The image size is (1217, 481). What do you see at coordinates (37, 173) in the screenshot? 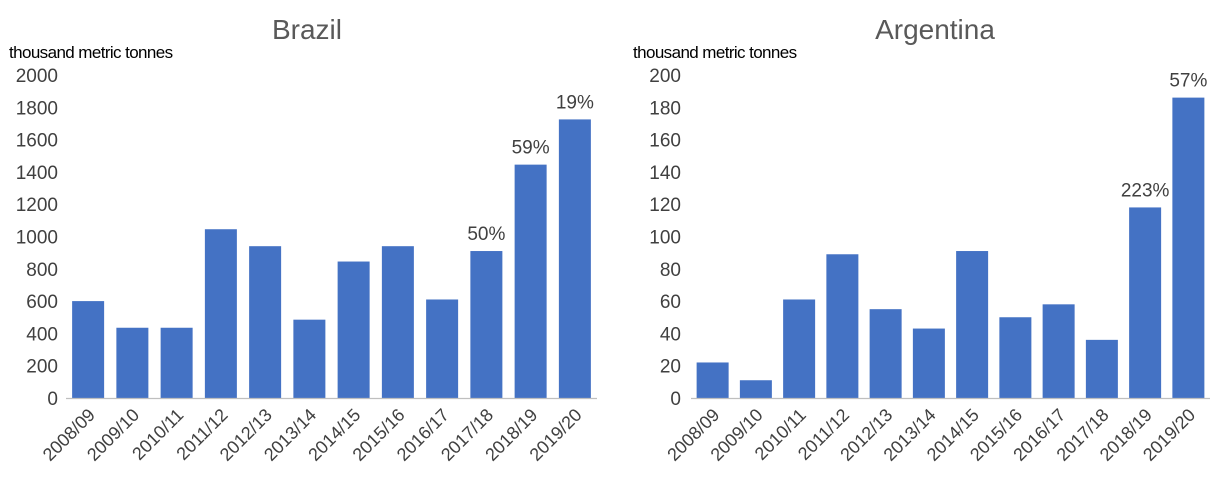
I see `brazil-y-tick-label: 1400` at bounding box center [37, 173].